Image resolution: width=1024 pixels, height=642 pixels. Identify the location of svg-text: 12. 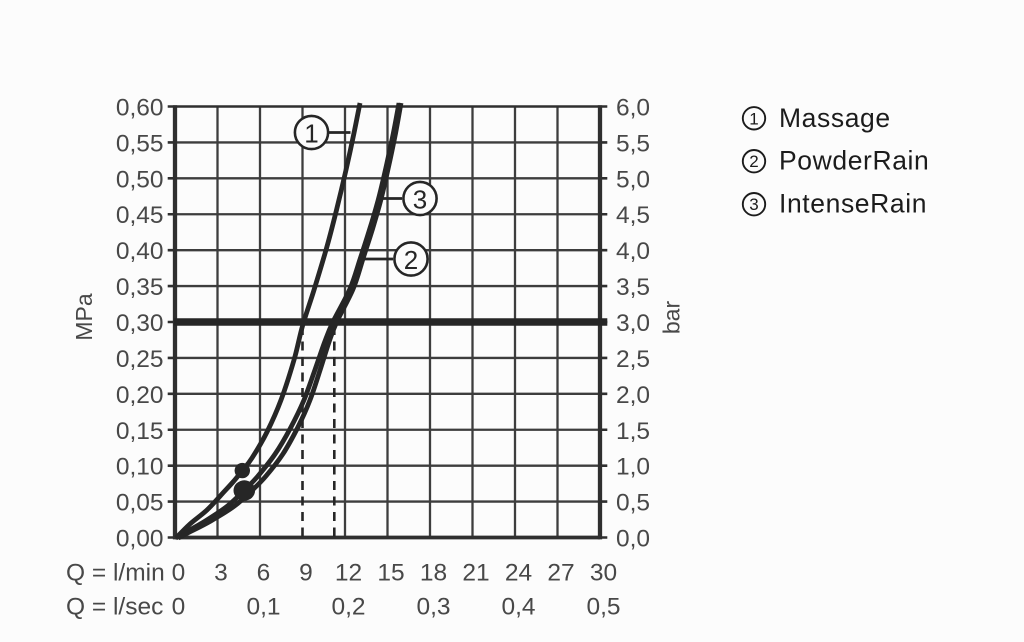
(348, 573).